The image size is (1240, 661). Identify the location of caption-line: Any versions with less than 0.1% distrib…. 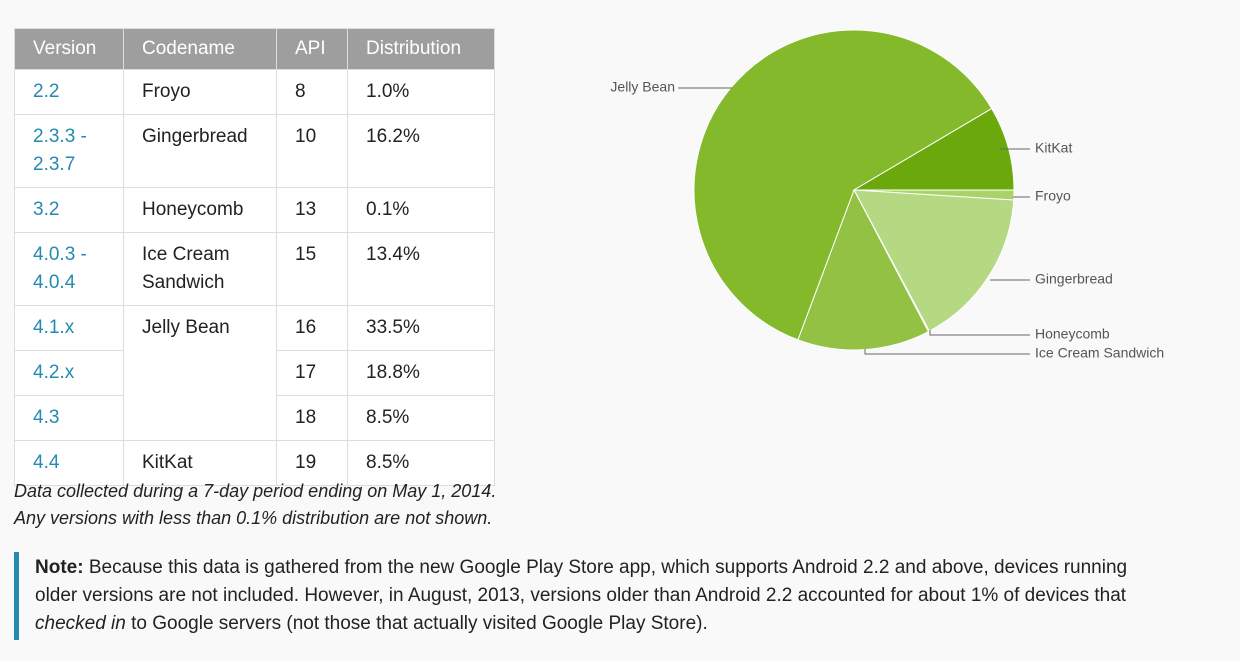
(253, 518).